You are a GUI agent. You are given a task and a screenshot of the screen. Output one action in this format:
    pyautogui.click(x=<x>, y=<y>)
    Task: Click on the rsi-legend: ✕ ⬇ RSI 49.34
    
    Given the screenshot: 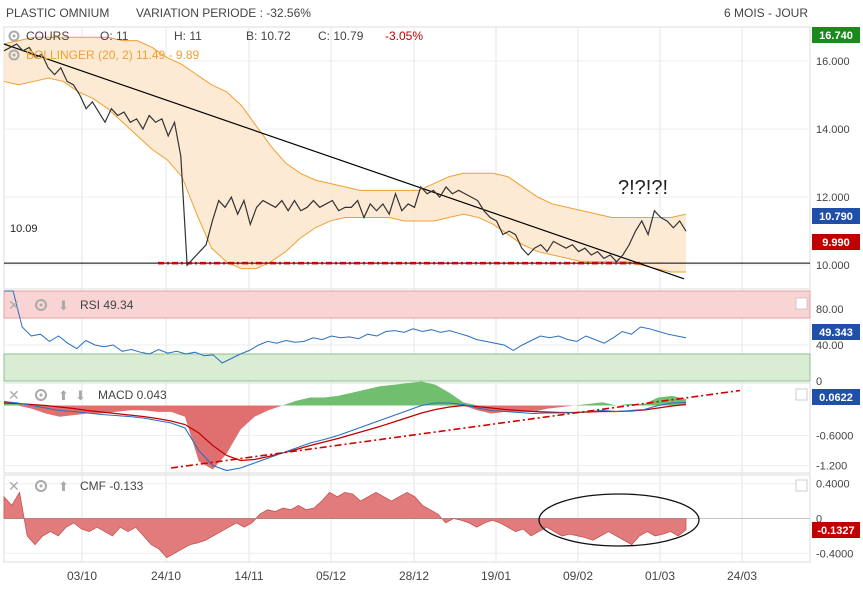 What is the action you would take?
    pyautogui.click(x=408, y=305)
    